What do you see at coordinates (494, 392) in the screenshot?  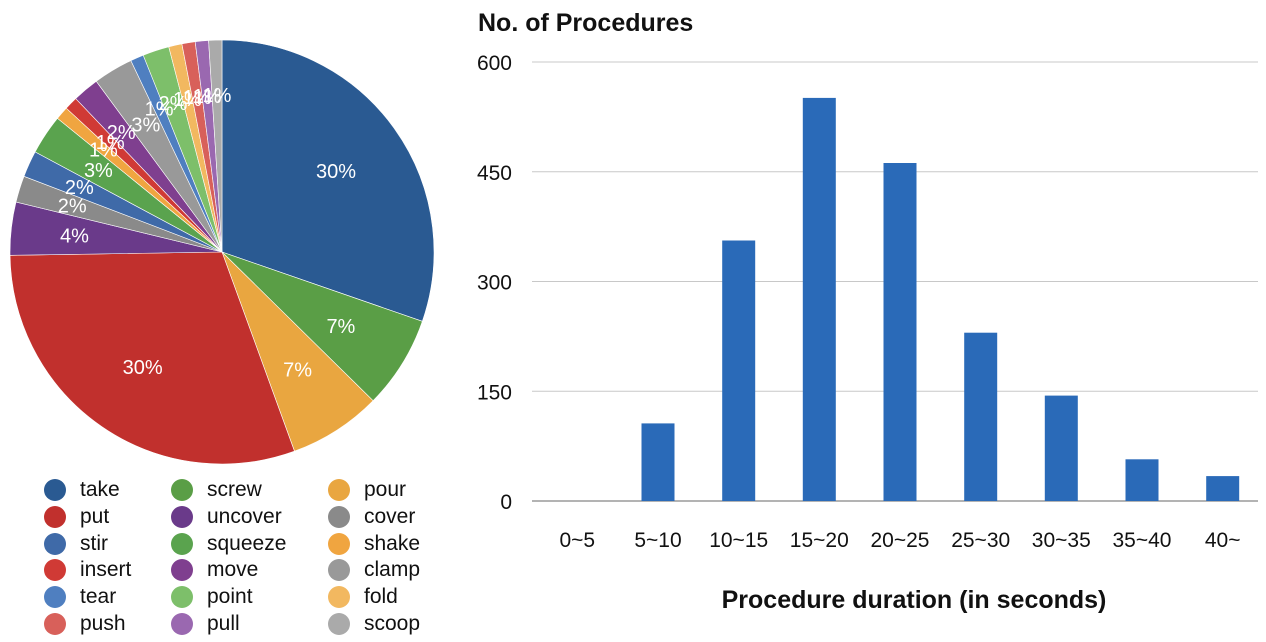 I see `y-tick-label: 150` at bounding box center [494, 392].